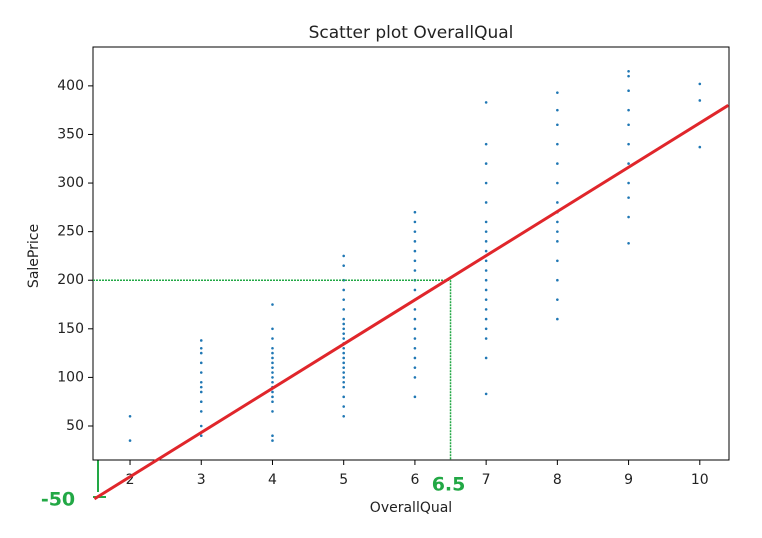 The height and width of the screenshot is (538, 762). Describe the element at coordinates (449, 485) in the screenshot. I see `guide-label: 6.5` at that location.